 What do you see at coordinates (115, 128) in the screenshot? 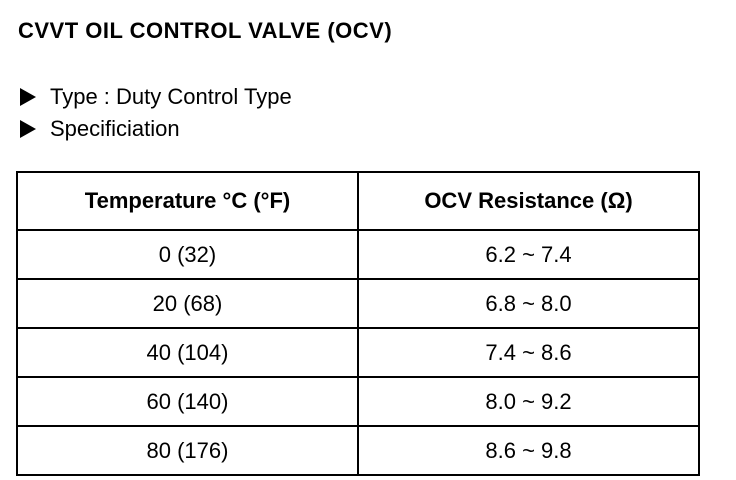
I see `item-text: Specificiation` at bounding box center [115, 128].